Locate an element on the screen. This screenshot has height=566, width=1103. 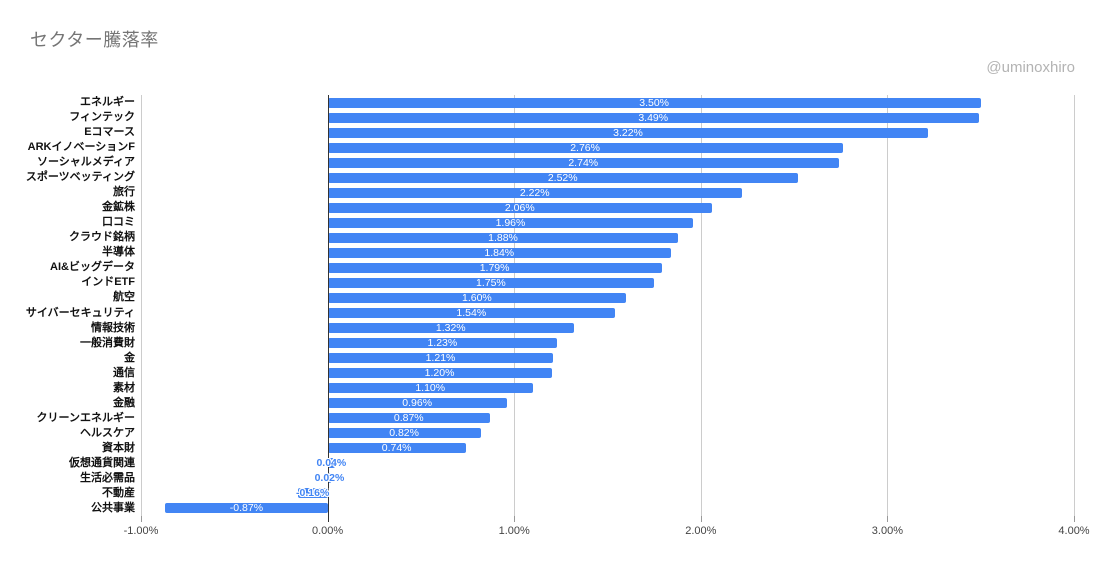
category-label: 情報技術 is located at coordinates (113, 327).